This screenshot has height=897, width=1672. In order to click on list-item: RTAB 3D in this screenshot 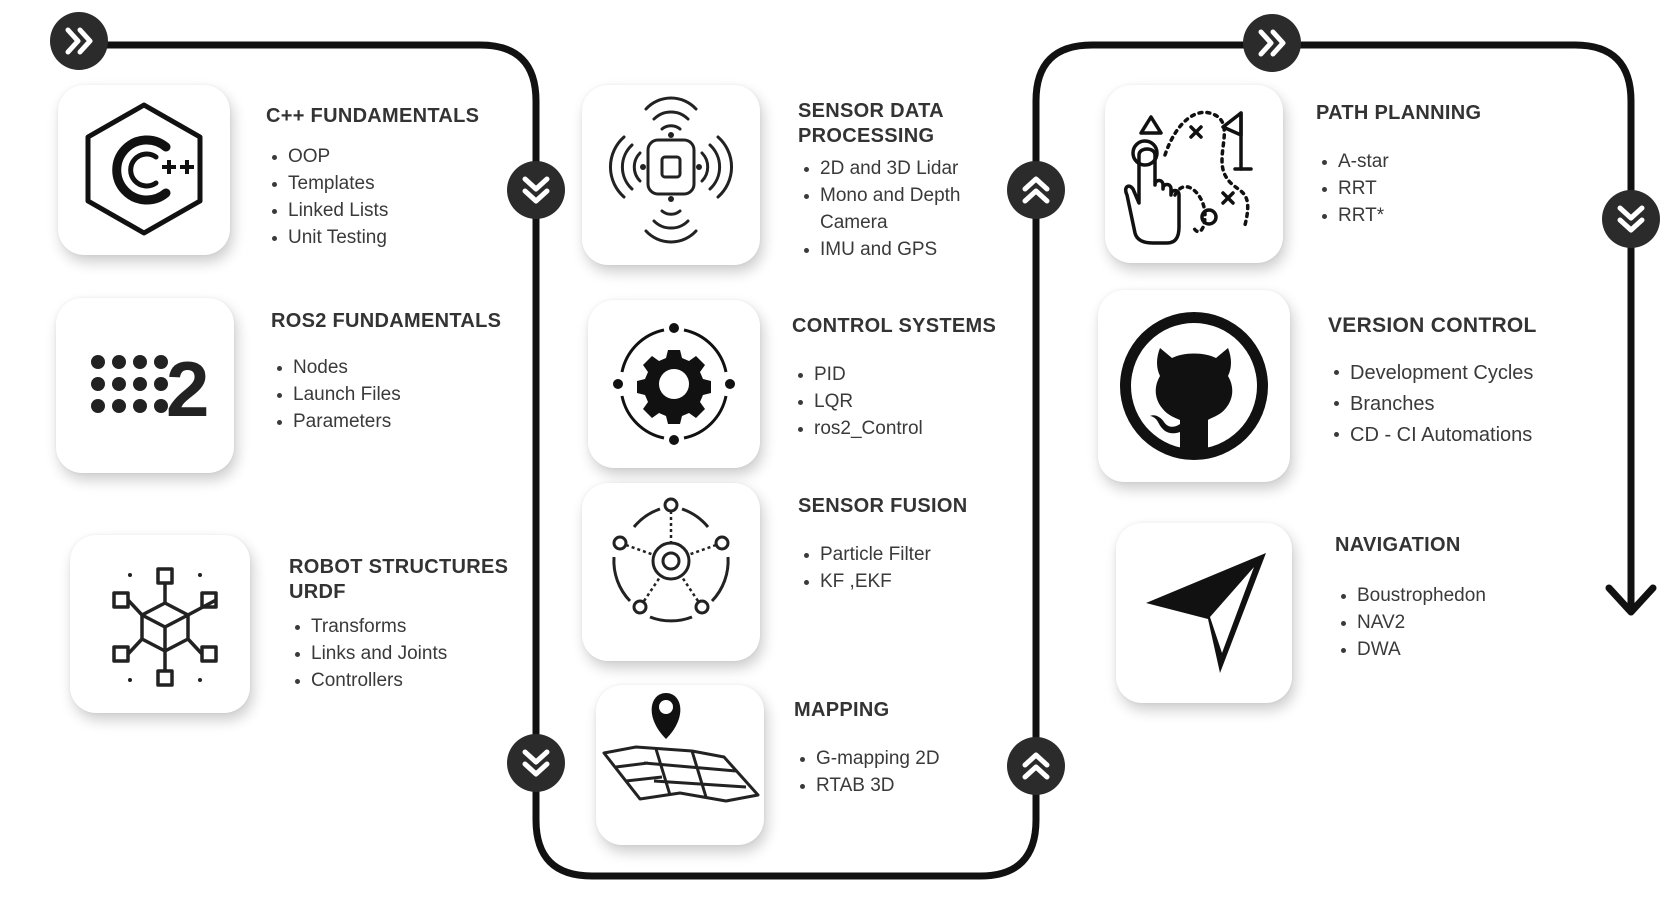, I will do `click(907, 785)`.